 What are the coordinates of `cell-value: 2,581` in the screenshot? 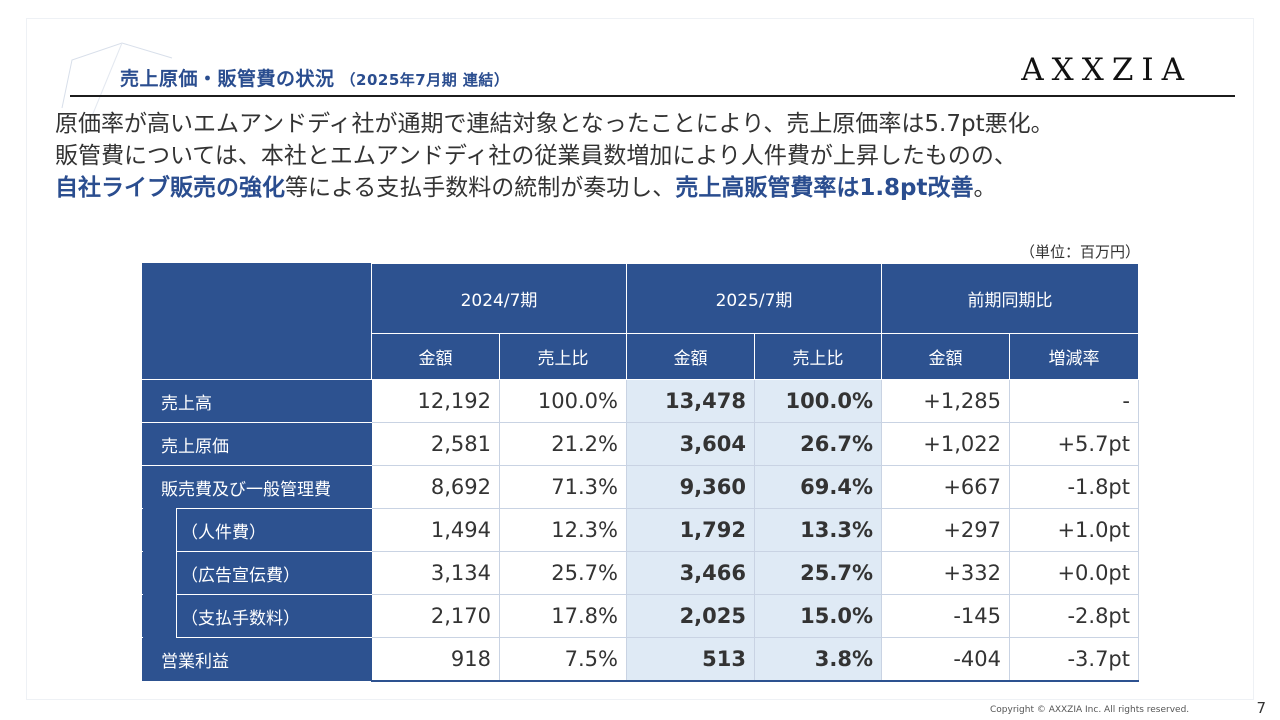 It's located at (435, 444).